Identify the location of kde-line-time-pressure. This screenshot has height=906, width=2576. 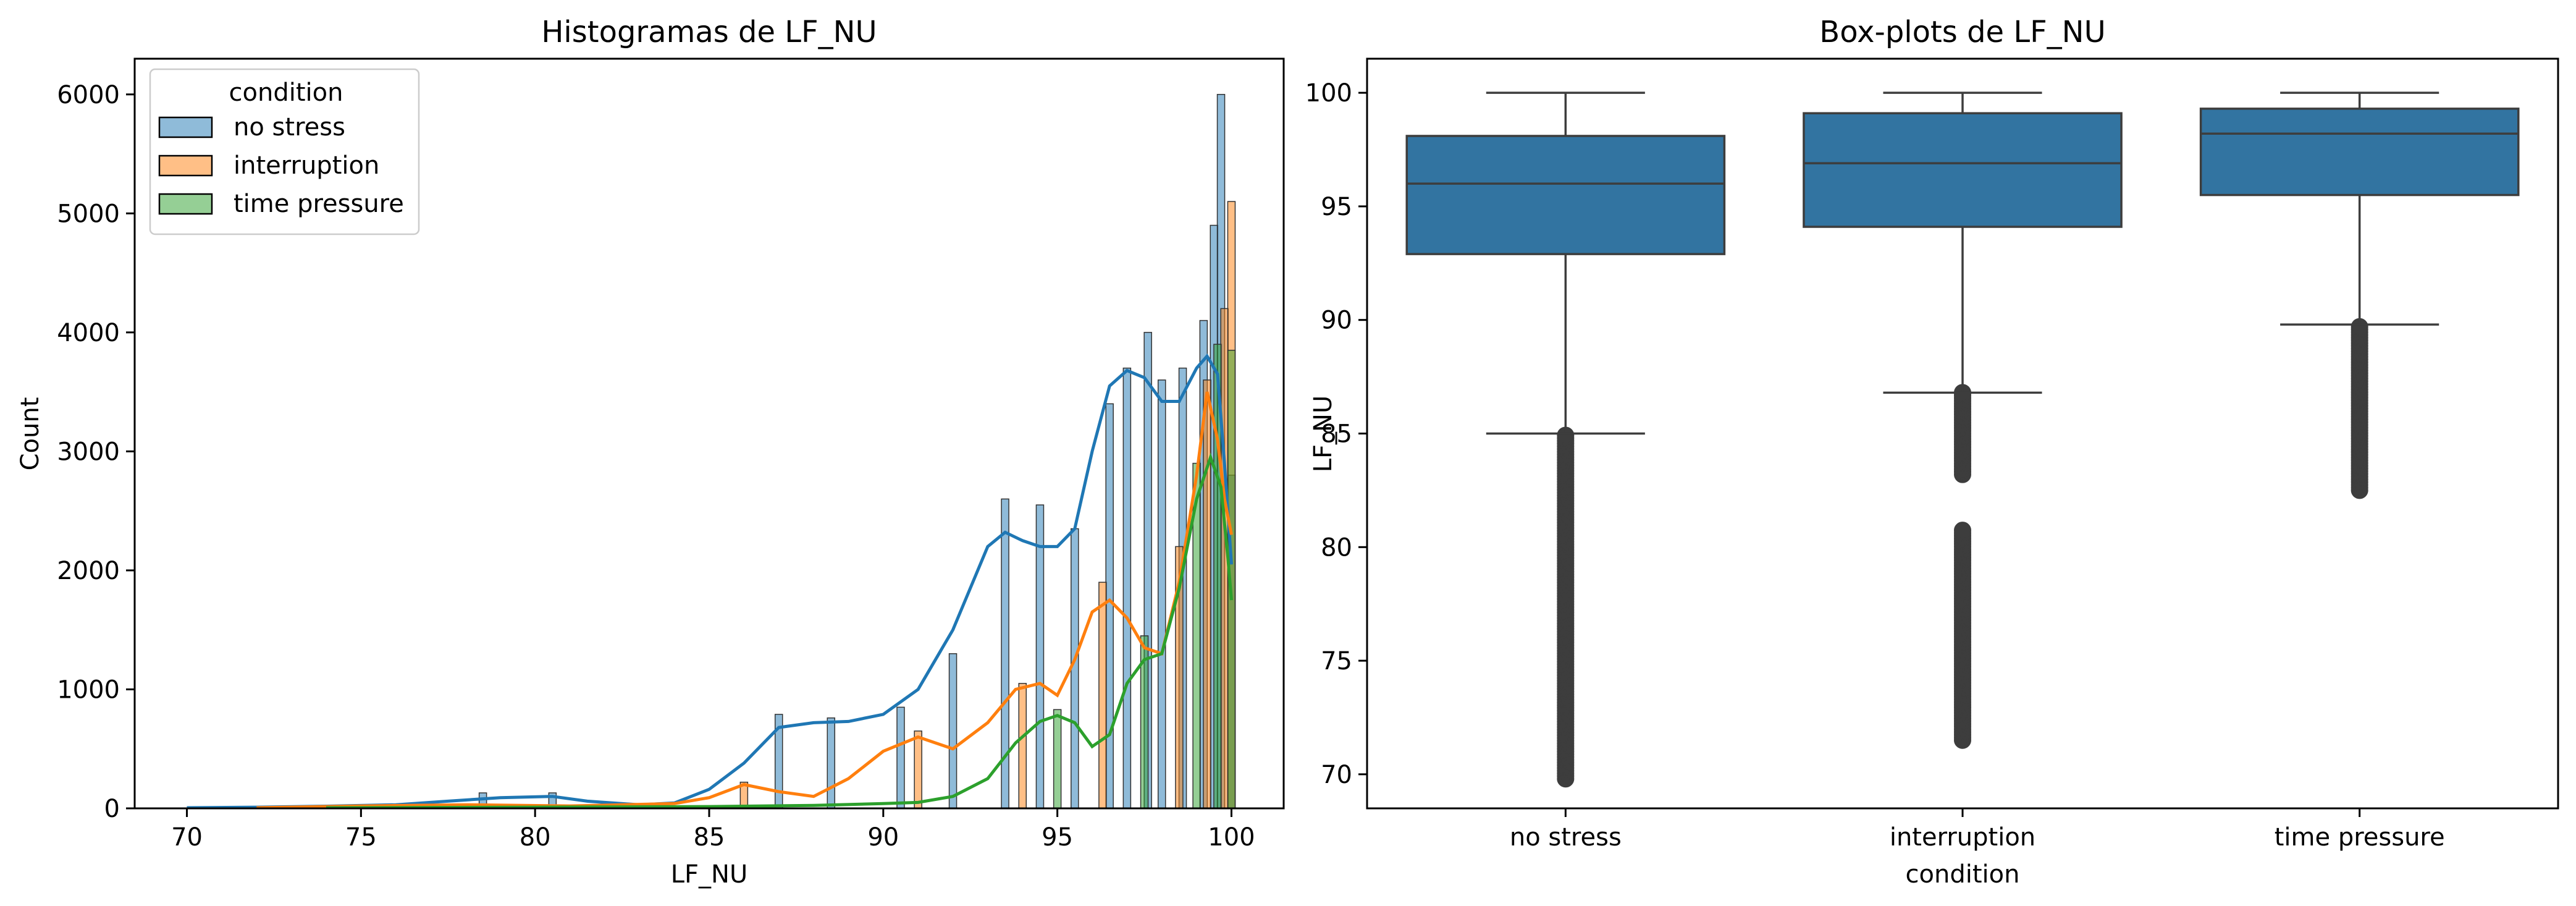
(779, 631).